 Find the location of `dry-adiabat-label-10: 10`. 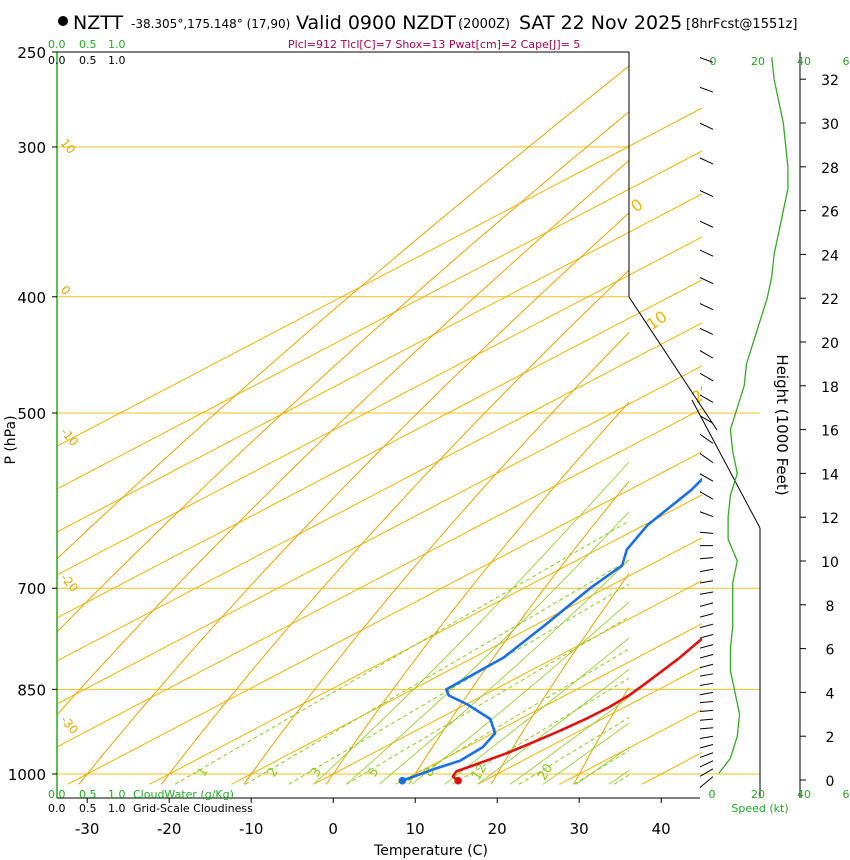

dry-adiabat-label-10: 10 is located at coordinates (68, 146).